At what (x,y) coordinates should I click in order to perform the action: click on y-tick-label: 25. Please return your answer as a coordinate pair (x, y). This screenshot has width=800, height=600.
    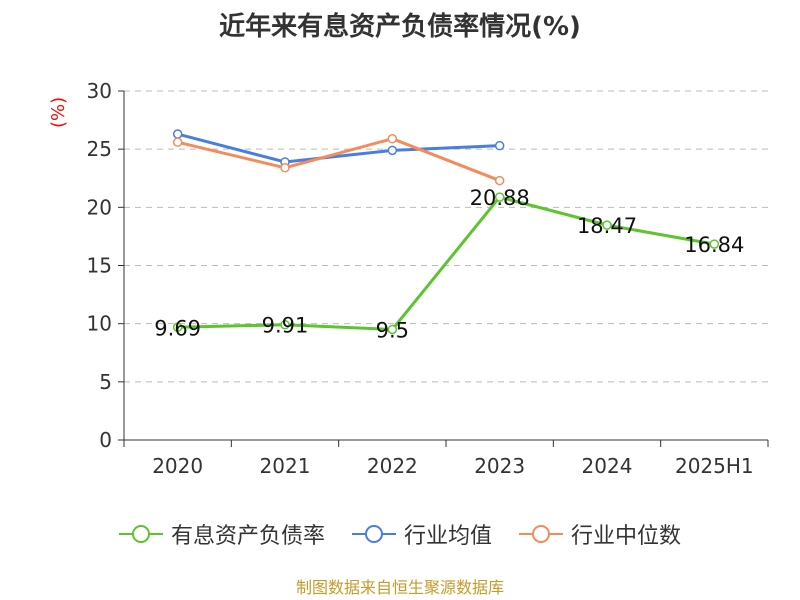
    Looking at the image, I should click on (99, 149).